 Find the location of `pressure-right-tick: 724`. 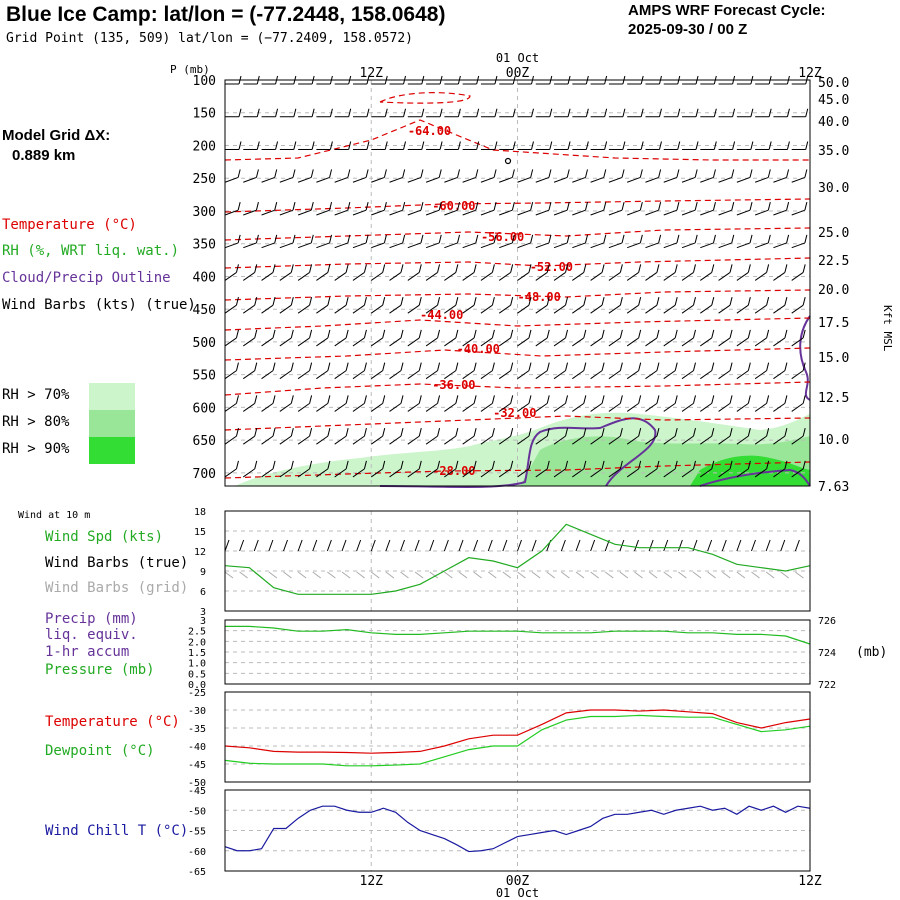

pressure-right-tick: 724 is located at coordinates (827, 653).